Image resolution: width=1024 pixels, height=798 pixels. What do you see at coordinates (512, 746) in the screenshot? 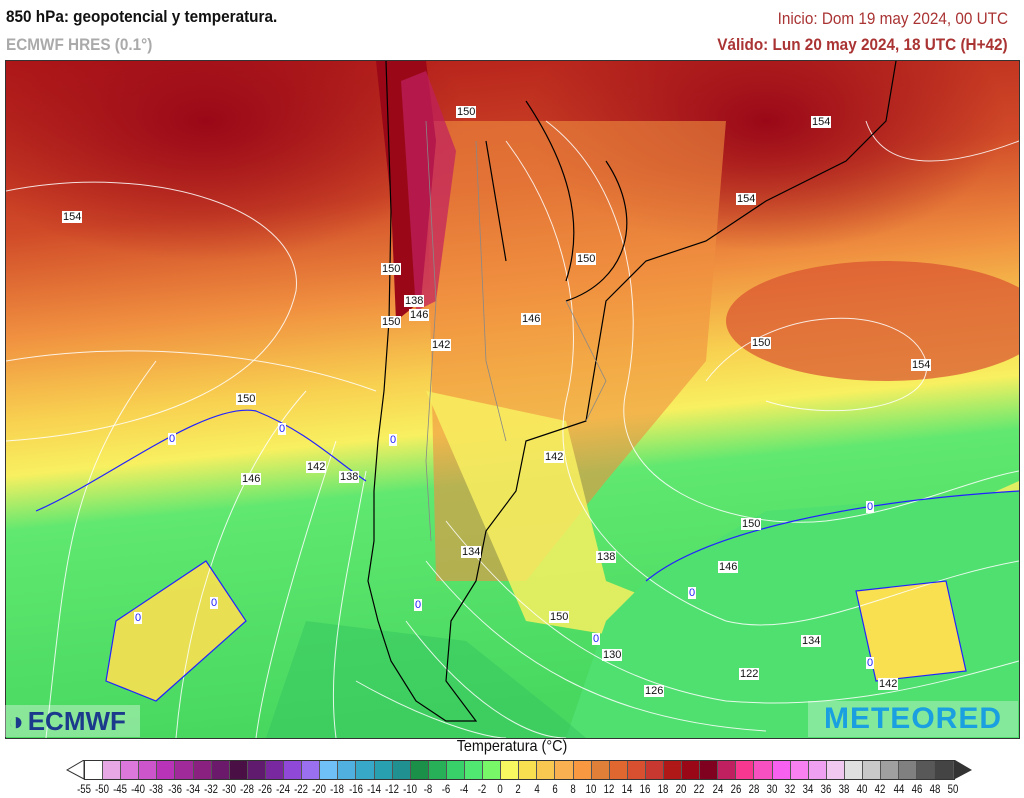
I see `colorbar-title: Temperatura (°C)` at bounding box center [512, 746].